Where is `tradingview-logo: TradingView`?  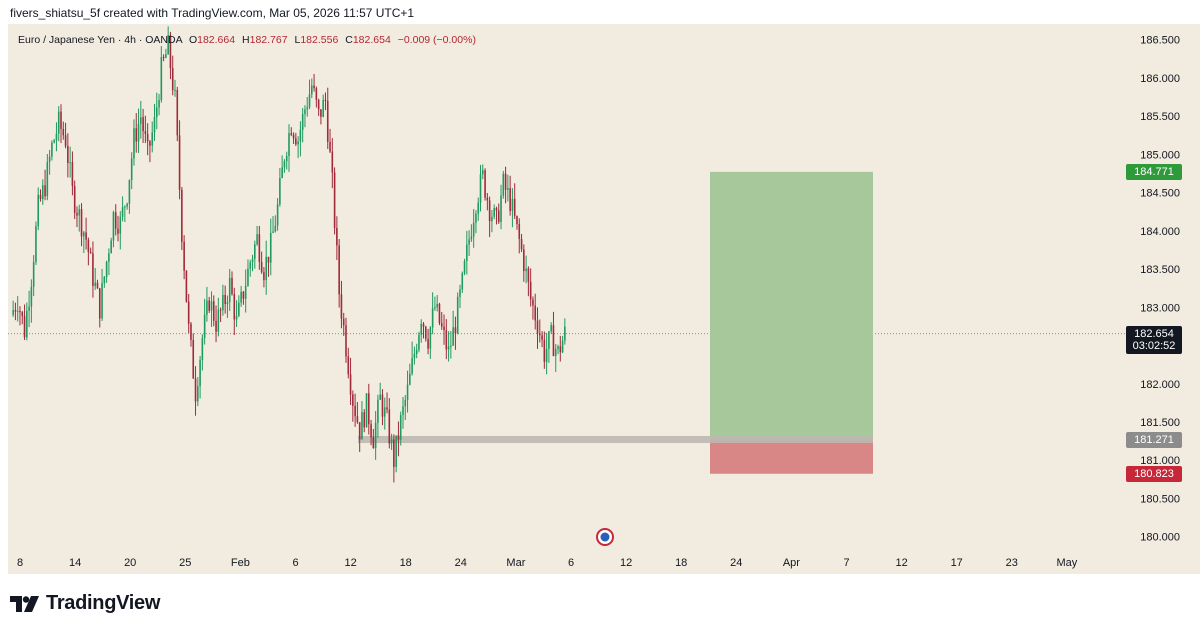
tradingview-logo: TradingView is located at coordinates (85, 603).